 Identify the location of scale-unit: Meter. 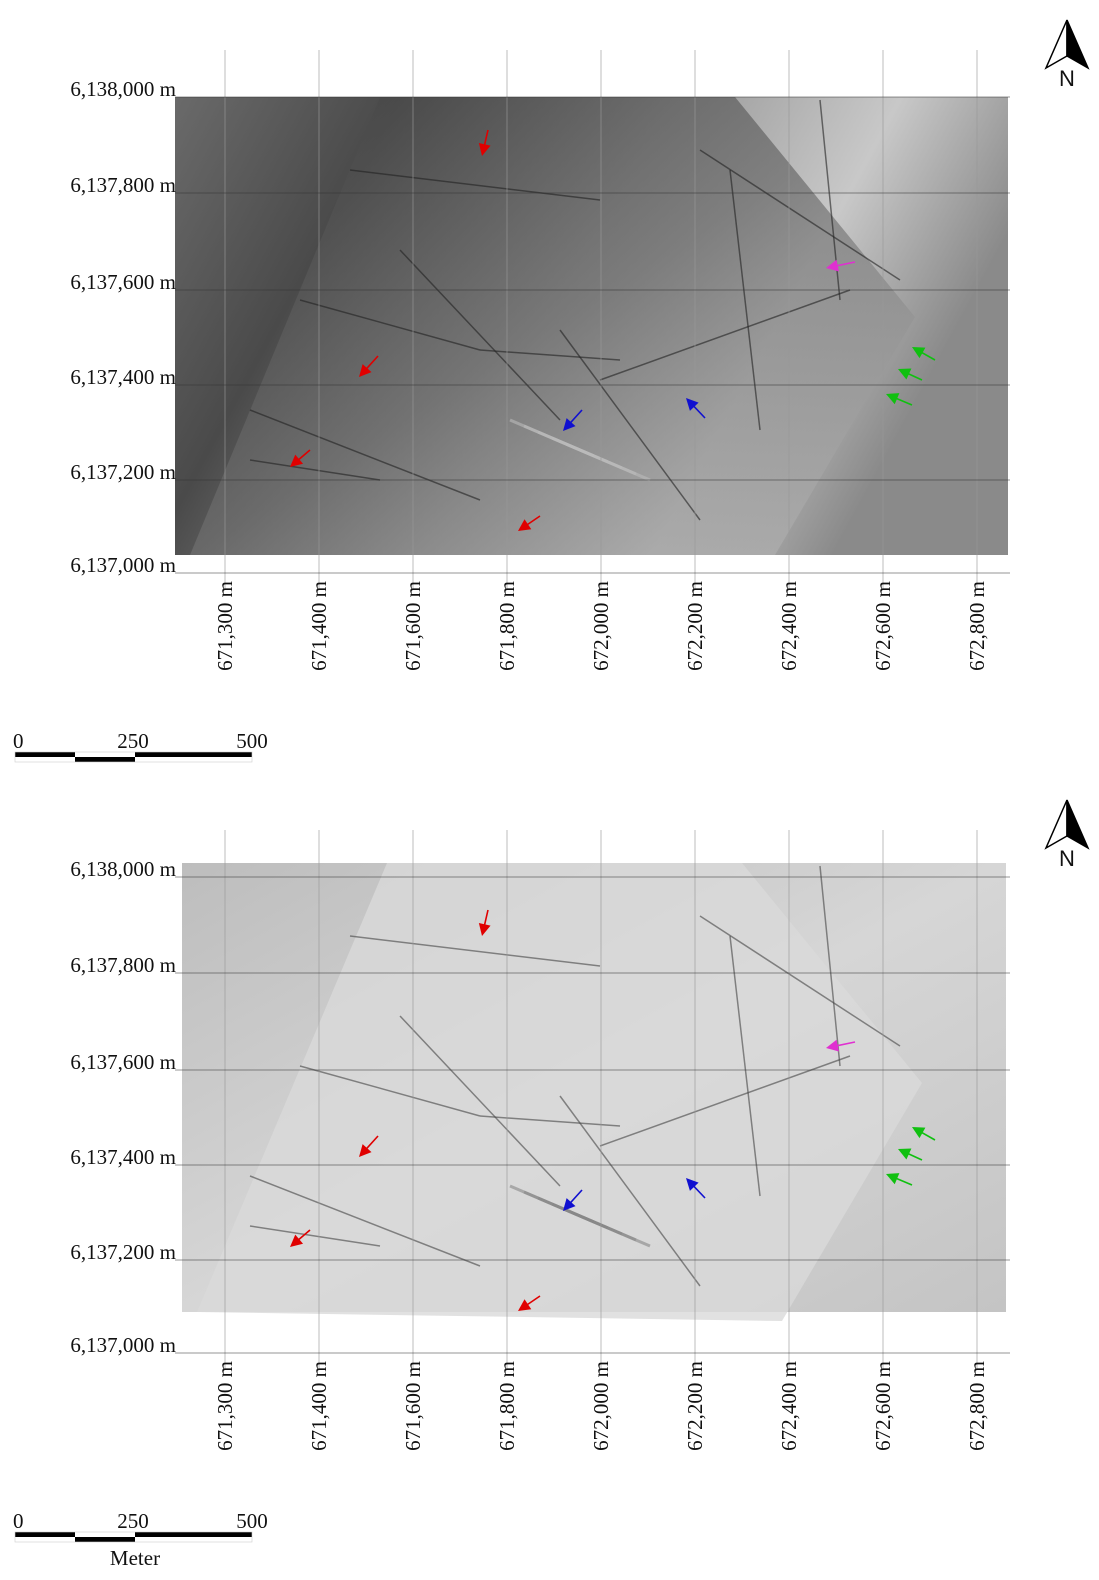
(135, 1558).